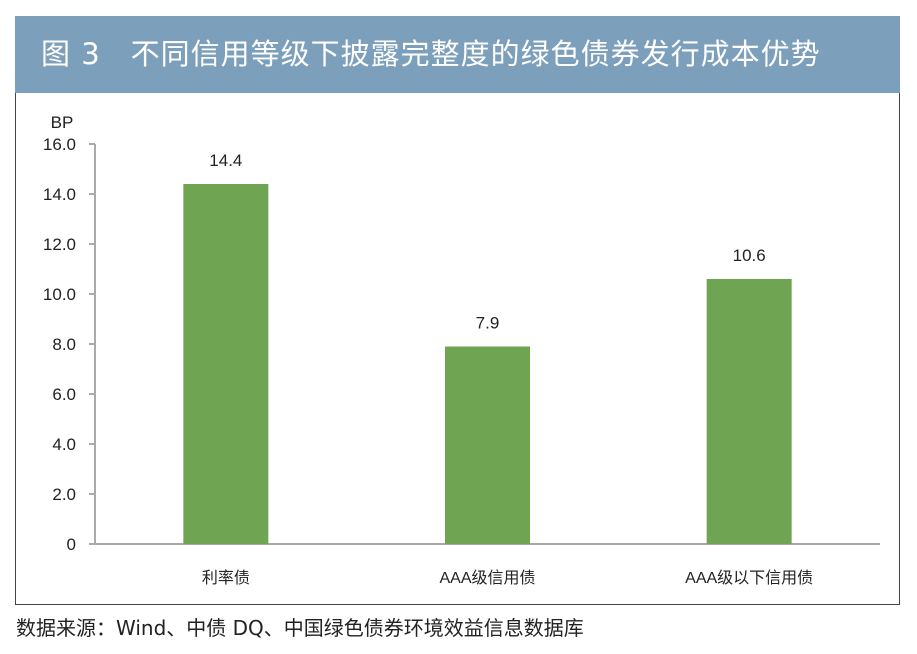 The width and height of the screenshot is (917, 654). I want to click on y-tick-label: 2.0, so click(64, 494).